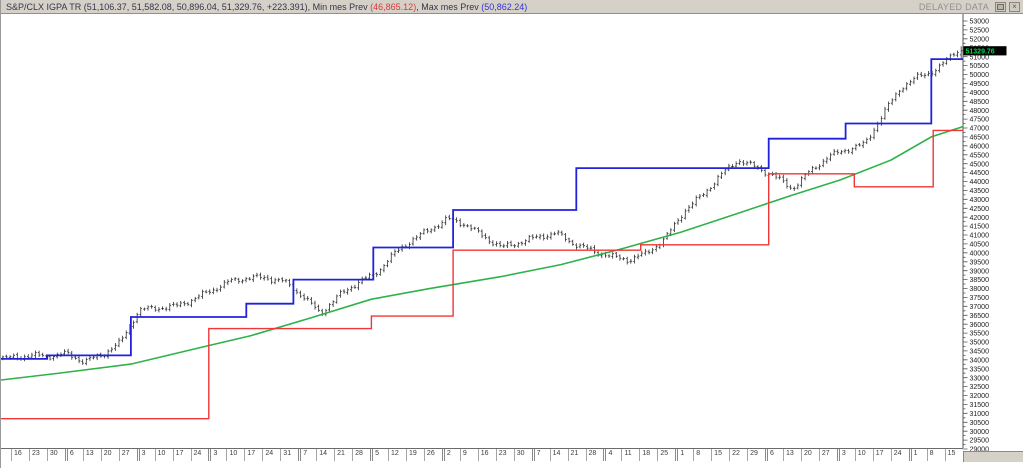 This screenshot has height=468, width=1023. What do you see at coordinates (980, 271) in the screenshot?
I see `y-axis-label: 39000` at bounding box center [980, 271].